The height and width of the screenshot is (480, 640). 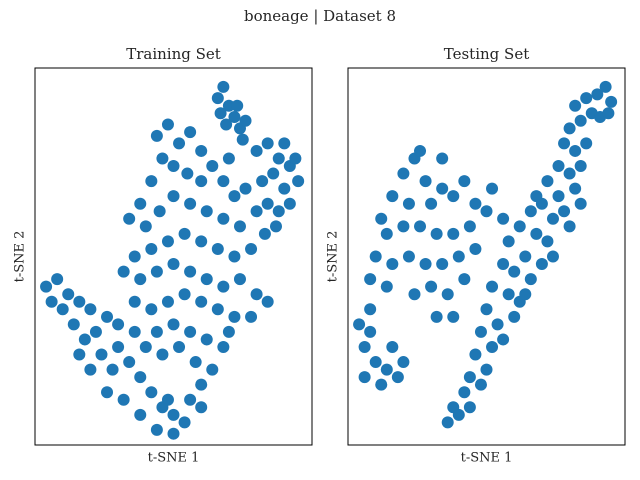 I want to click on axes-title: Testing Set, so click(x=486, y=54).